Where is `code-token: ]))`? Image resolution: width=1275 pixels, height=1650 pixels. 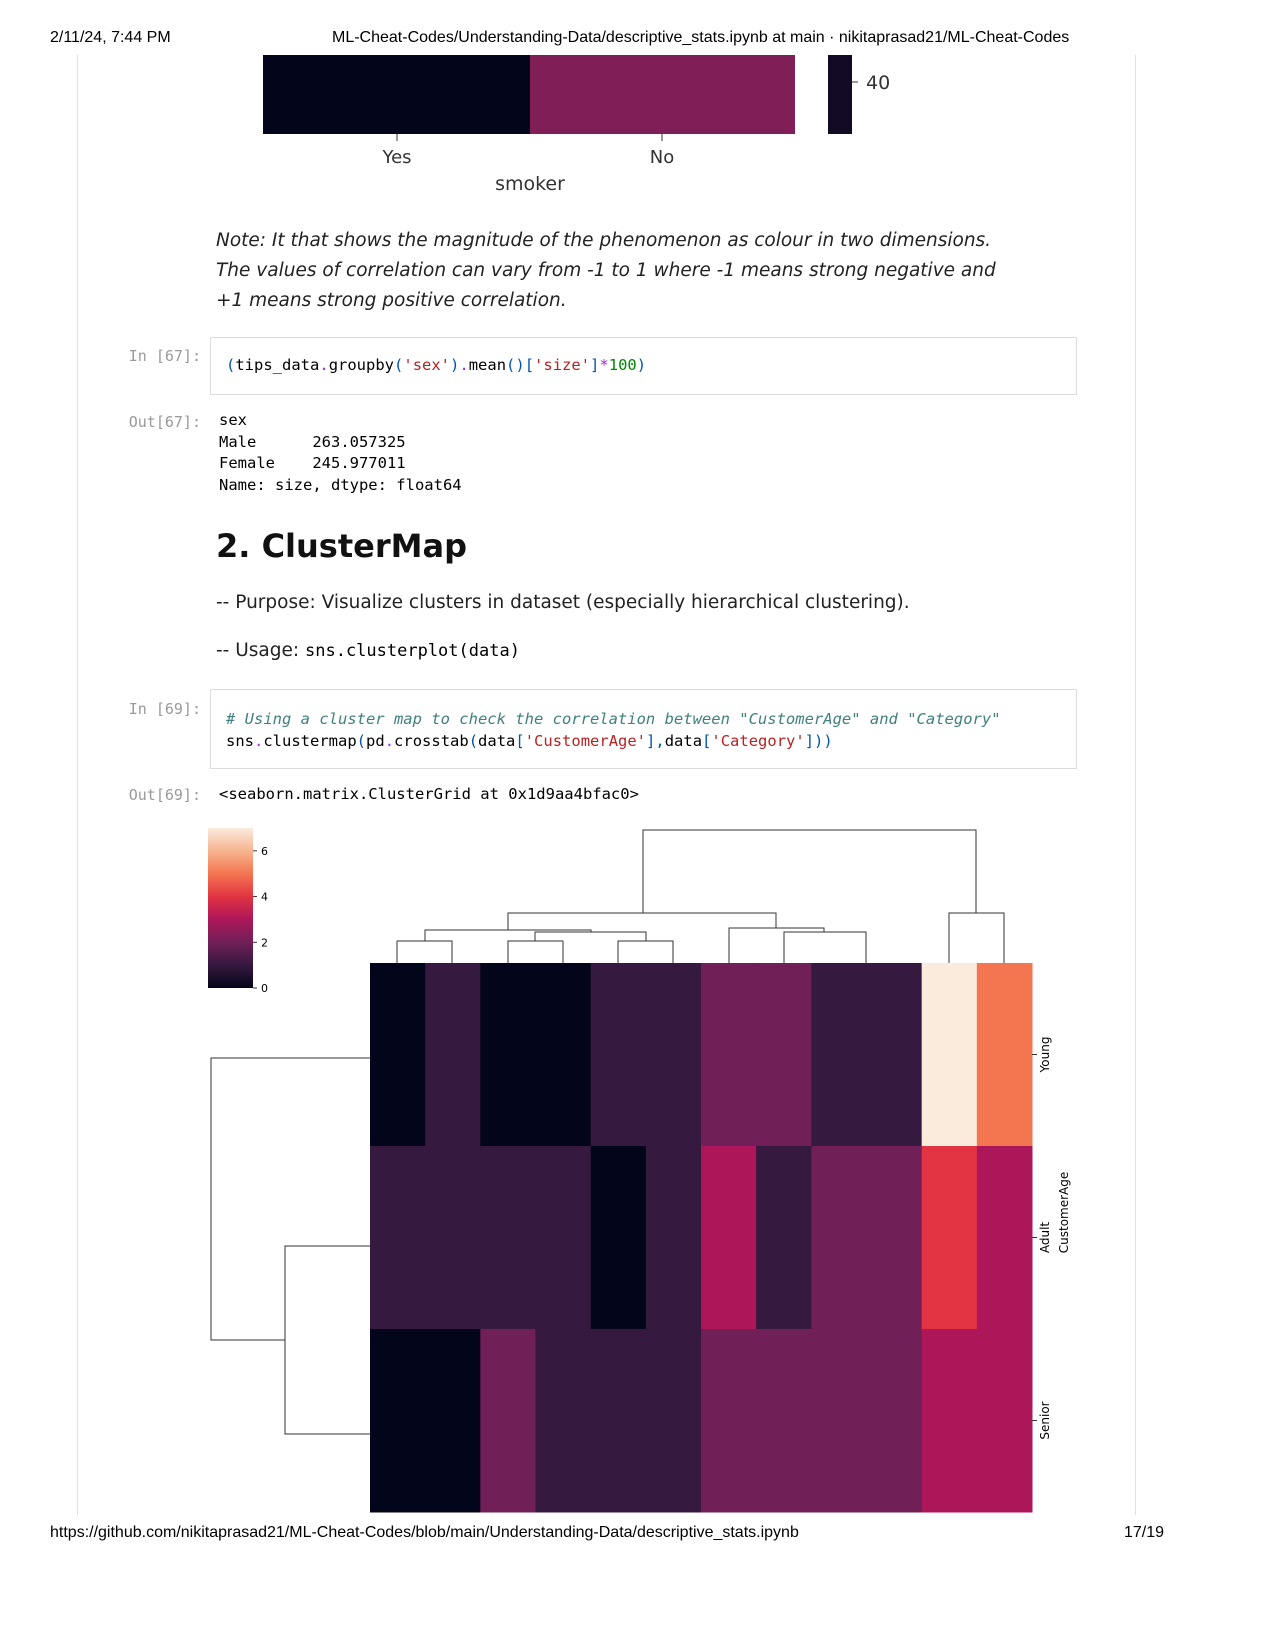 code-token: ])) is located at coordinates (818, 741).